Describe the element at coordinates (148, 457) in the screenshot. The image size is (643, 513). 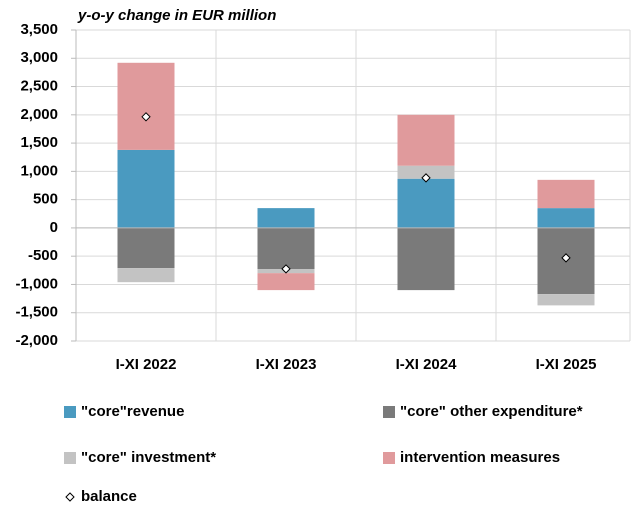
I see `legend-label: "core" investment*` at that location.